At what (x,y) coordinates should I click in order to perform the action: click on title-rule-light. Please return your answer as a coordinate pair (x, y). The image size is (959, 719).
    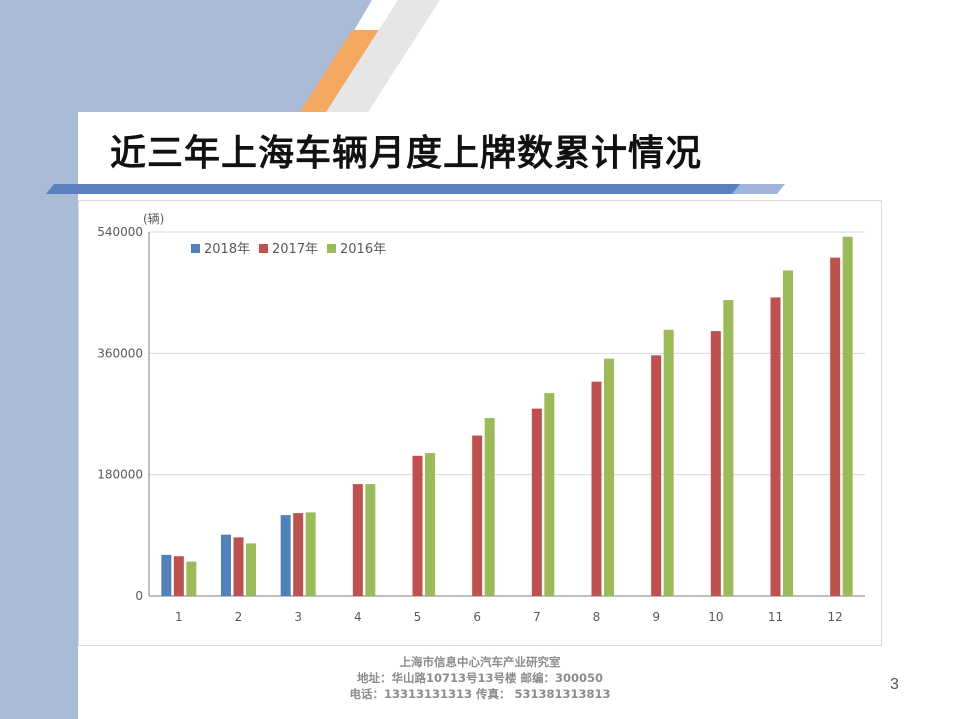
    Looking at the image, I should click on (758, 189).